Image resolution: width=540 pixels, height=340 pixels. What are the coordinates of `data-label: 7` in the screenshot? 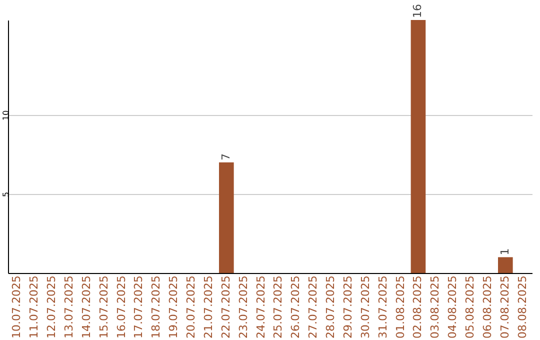 It's located at (225, 156).